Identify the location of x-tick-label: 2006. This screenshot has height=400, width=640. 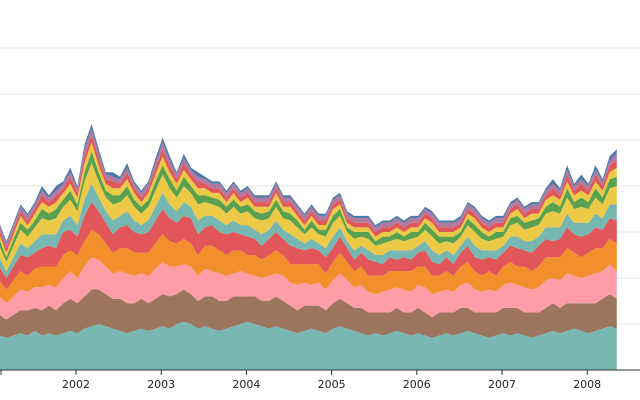
(417, 384).